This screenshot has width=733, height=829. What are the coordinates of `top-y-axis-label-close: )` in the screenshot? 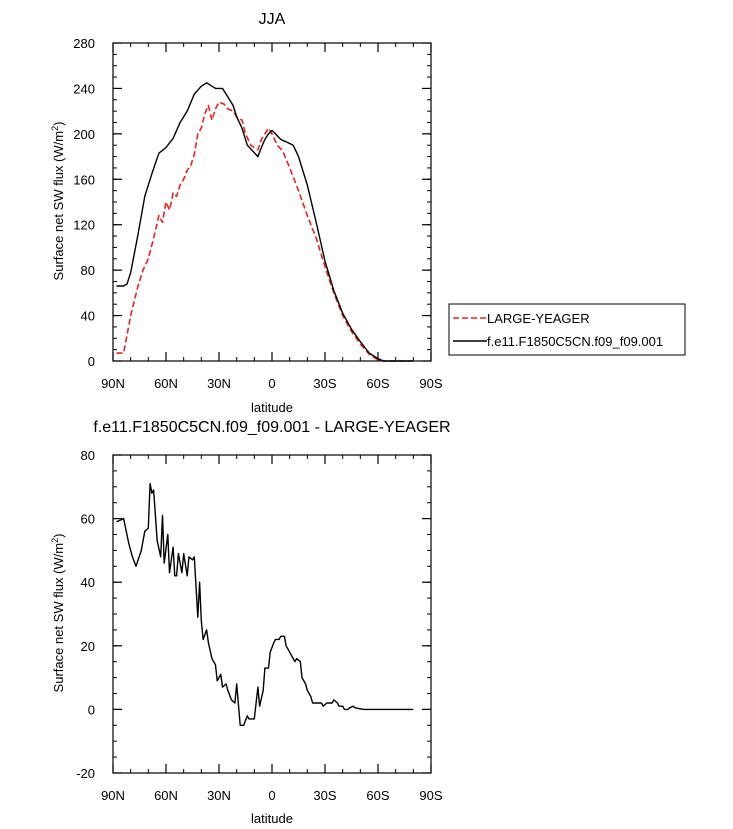 It's located at (58, 124).